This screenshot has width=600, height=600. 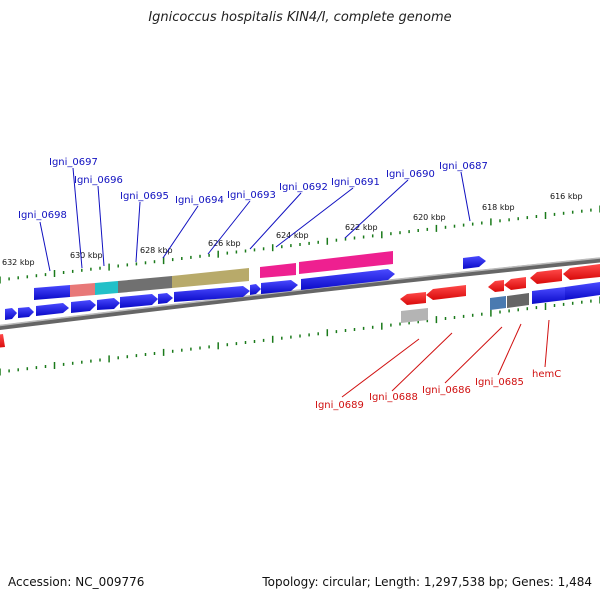 What do you see at coordinates (86, 255) in the screenshot?
I see `scale-label: 630 kbp` at bounding box center [86, 255].